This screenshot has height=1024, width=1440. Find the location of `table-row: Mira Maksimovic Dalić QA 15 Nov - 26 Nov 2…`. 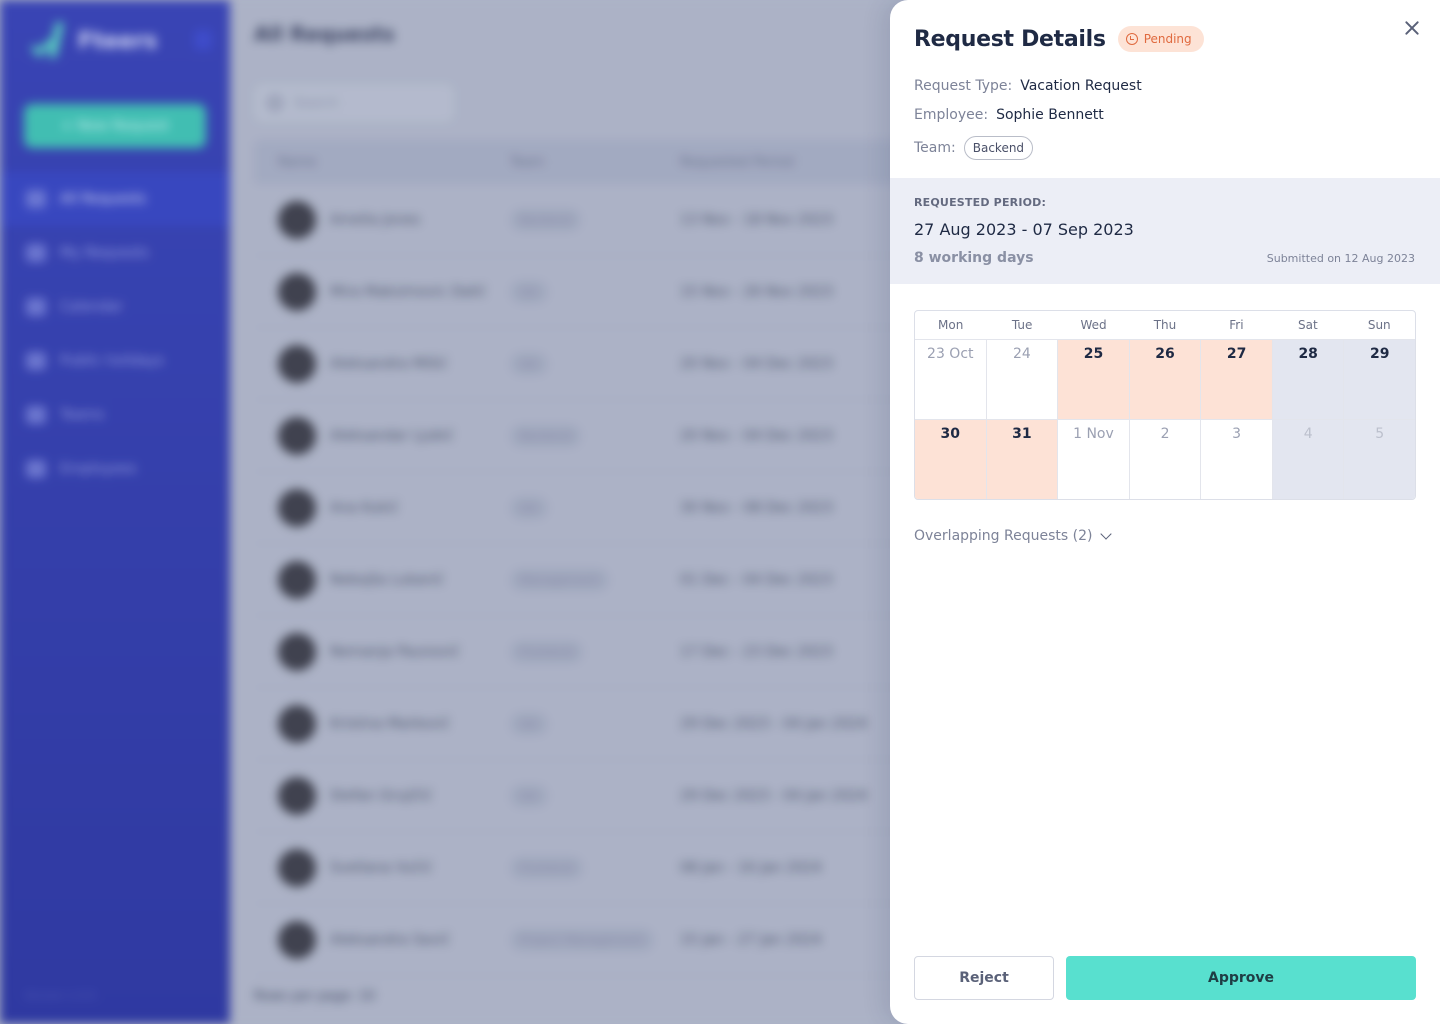

table-row: Mira Maksimovic Dalić QA 15 Nov - 26 Nov 2… is located at coordinates (594, 292).